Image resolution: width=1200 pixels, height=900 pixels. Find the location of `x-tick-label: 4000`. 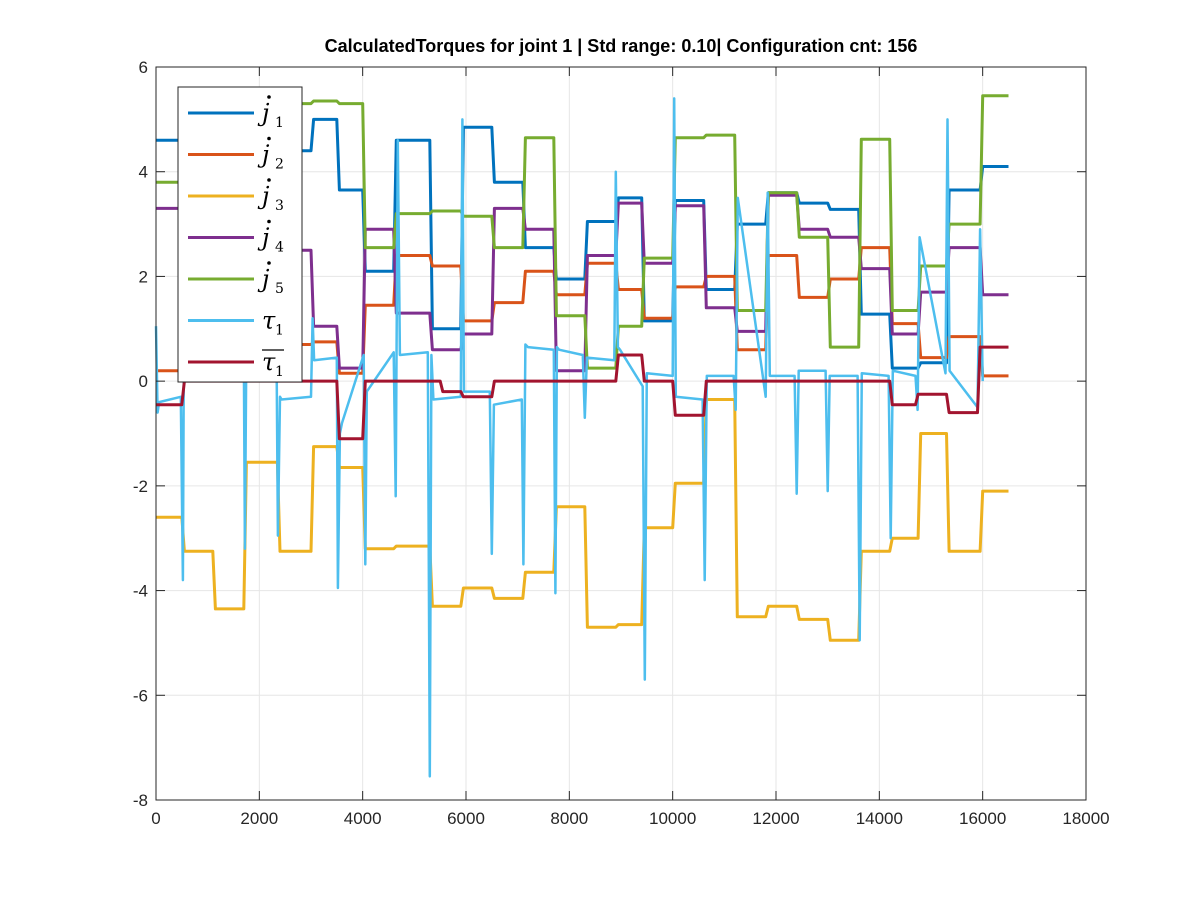

x-tick-label: 4000 is located at coordinates (363, 818).